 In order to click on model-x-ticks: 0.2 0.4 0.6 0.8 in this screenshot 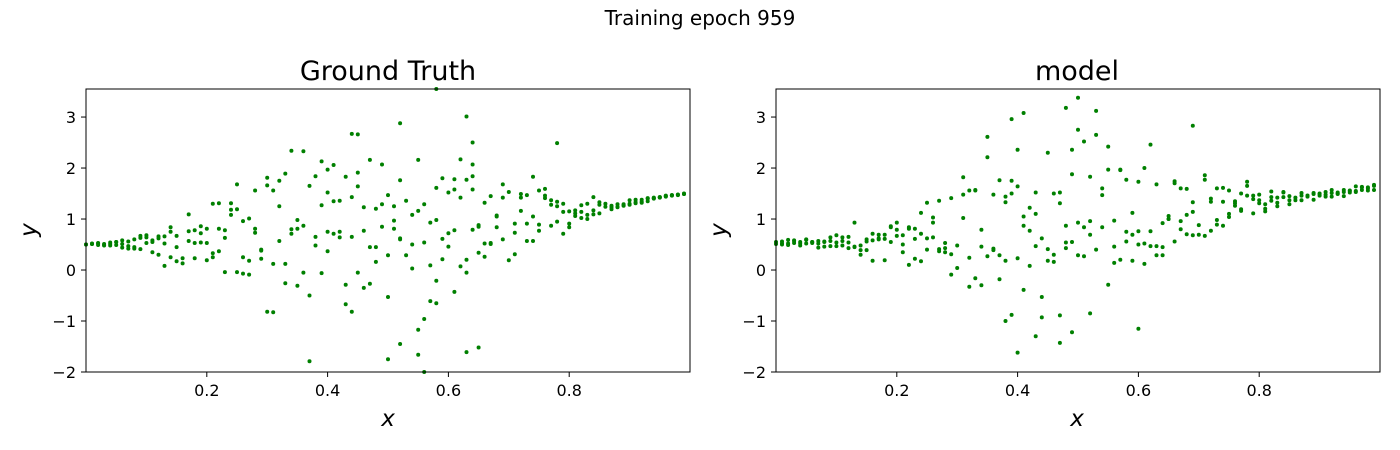, I will do `click(1078, 386)`.